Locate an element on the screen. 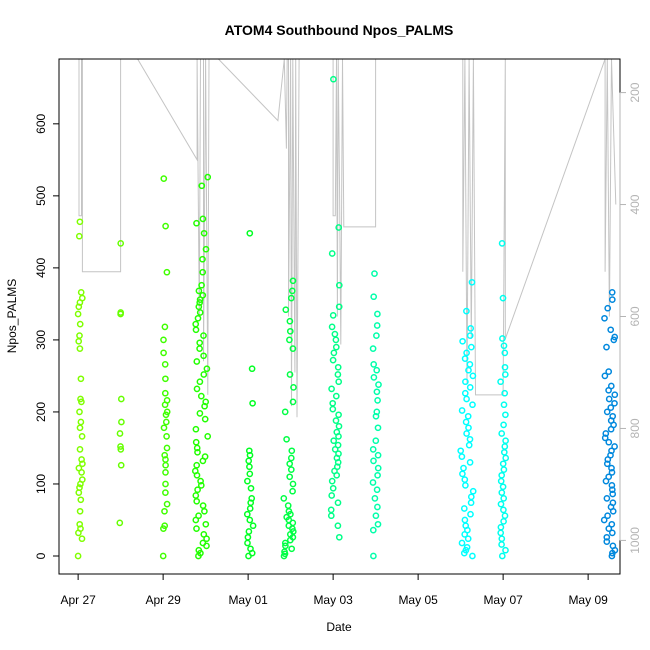 The height and width of the screenshot is (650, 650). y-tick-label: 200 is located at coordinates (41, 412).